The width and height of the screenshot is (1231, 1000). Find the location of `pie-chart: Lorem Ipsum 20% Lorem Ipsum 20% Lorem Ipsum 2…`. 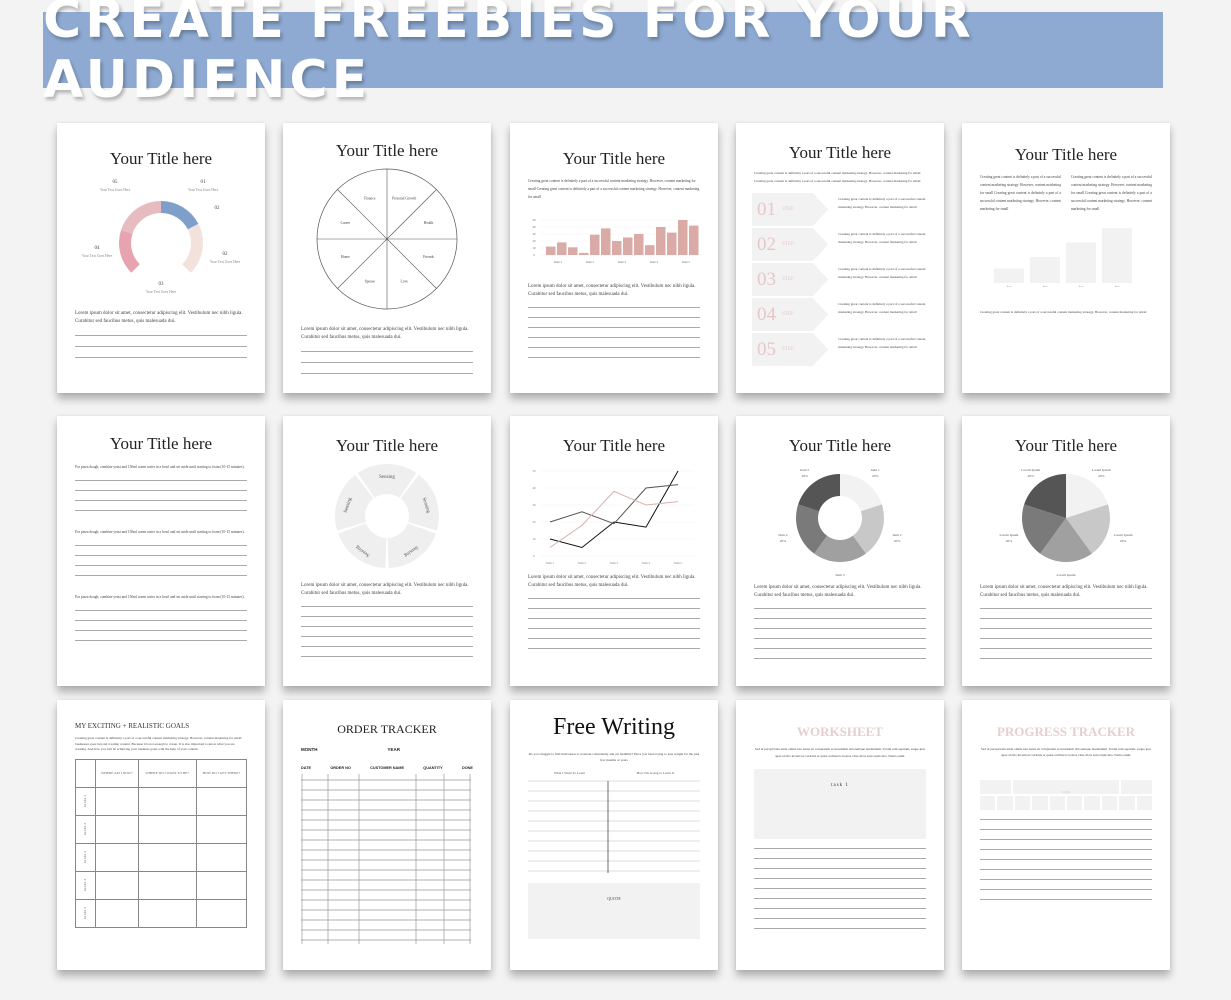

pie-chart: Lorem Ipsum 20% Lorem Ipsum 20% Lorem Ipsum 2… is located at coordinates (1065, 524).